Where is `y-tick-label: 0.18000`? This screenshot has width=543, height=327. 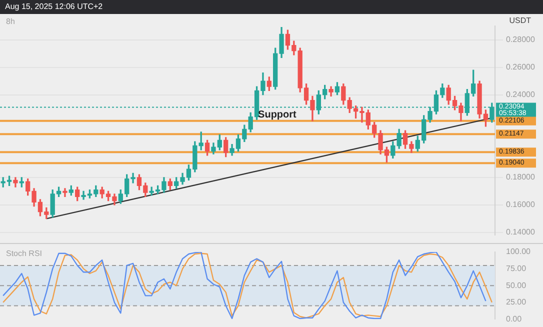
y-tick-label: 0.18000 is located at coordinates (521, 177).